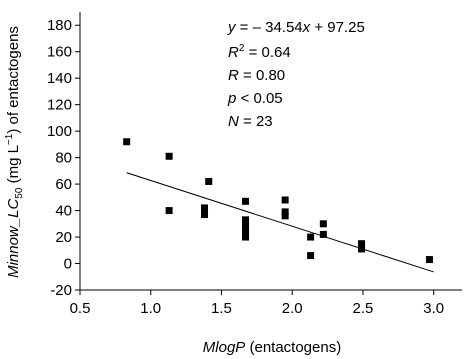 The height and width of the screenshot is (359, 467). What do you see at coordinates (19, 193) in the screenshot?
I see `y-label-sub: 50` at bounding box center [19, 193].